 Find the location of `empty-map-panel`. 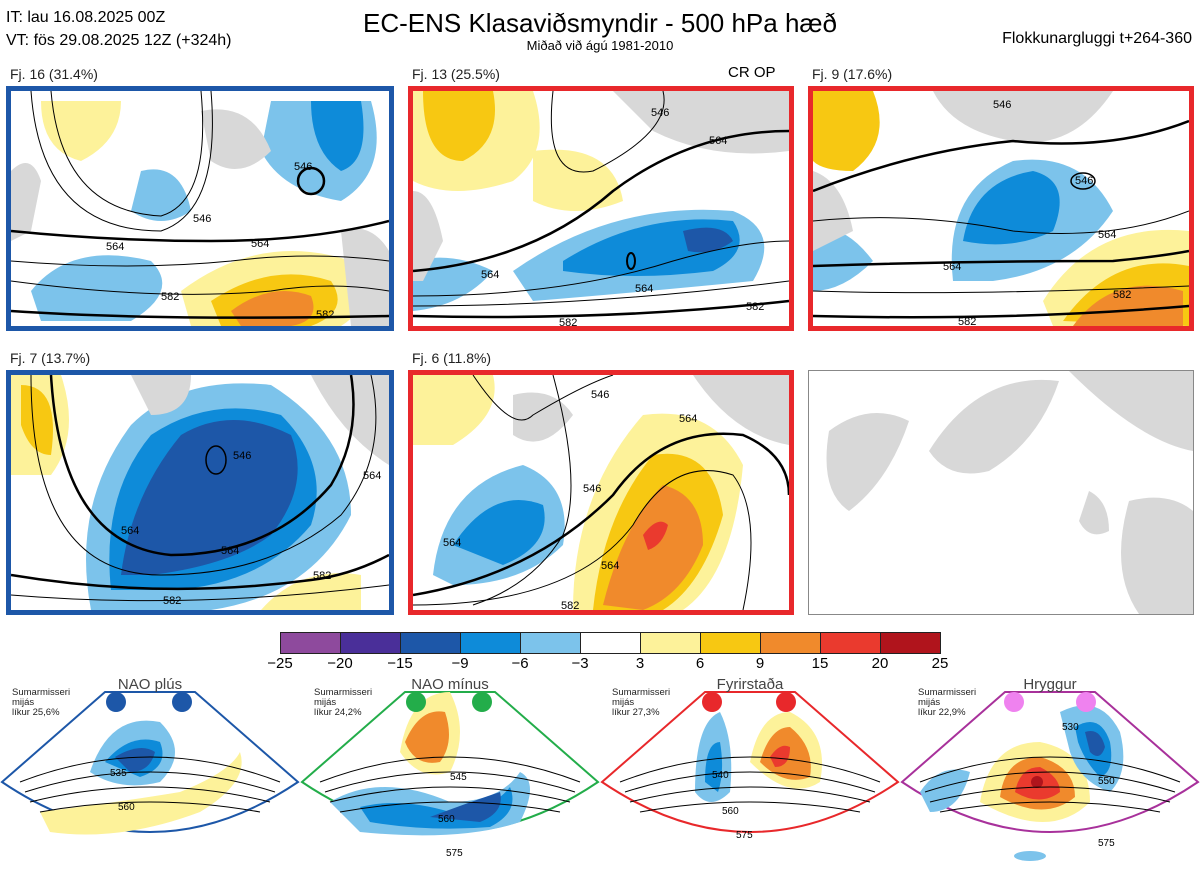

empty-map-panel is located at coordinates (1001, 492).